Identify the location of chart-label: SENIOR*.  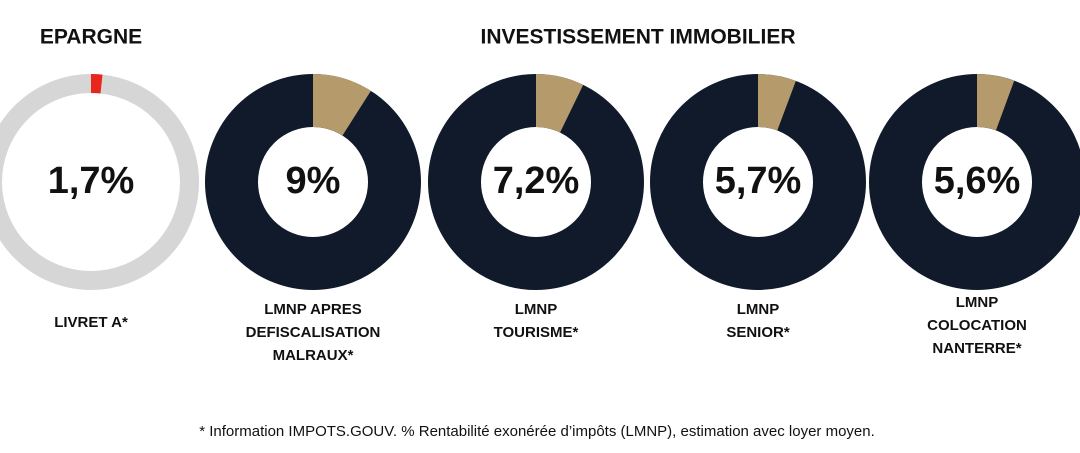
(758, 332).